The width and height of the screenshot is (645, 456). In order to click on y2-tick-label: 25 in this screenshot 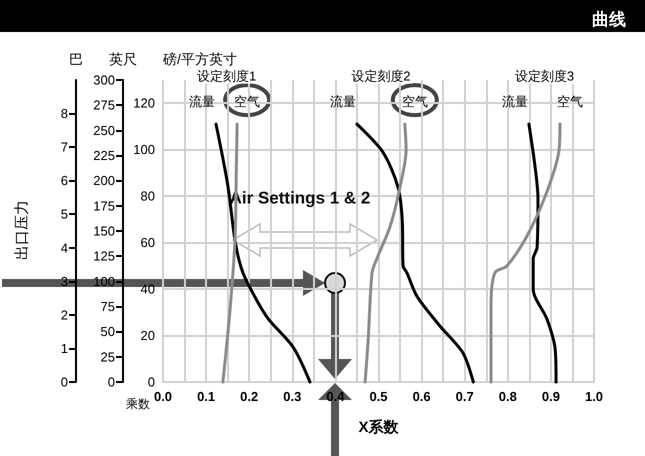, I will do `click(107, 356)`.